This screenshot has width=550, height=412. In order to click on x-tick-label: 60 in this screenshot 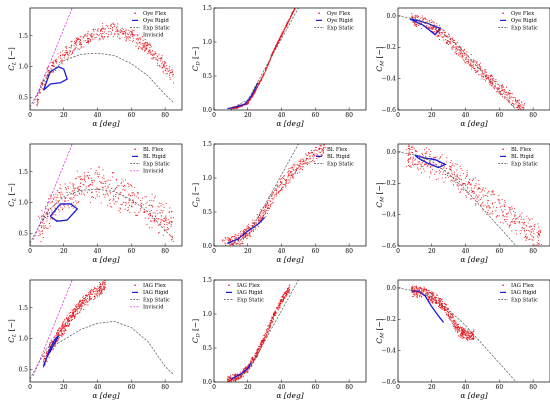, I will do `click(316, 387)`.